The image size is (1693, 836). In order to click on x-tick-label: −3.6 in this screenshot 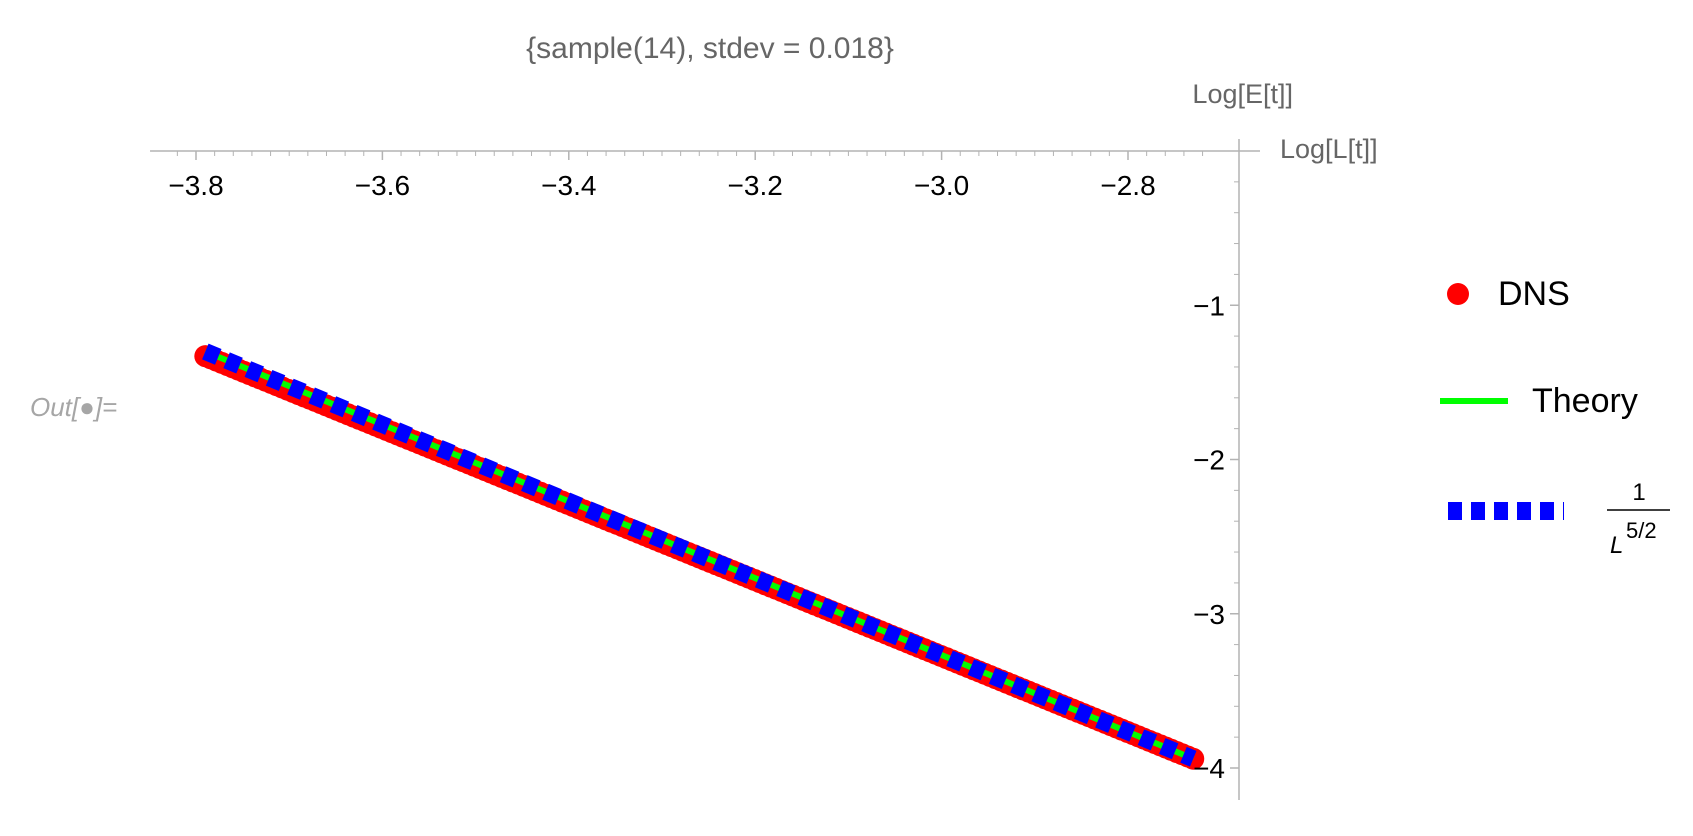, I will do `click(382, 185)`.